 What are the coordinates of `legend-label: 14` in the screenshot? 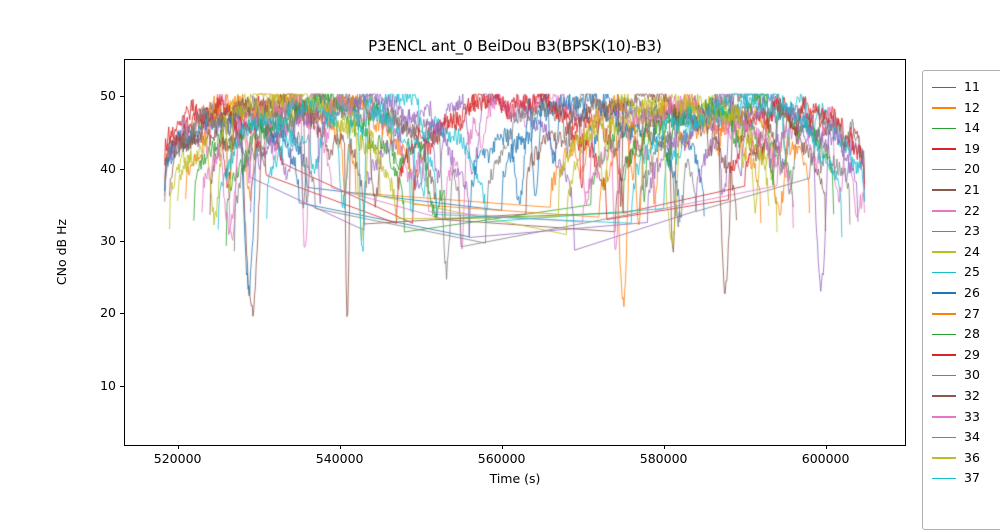 It's located at (972, 128).